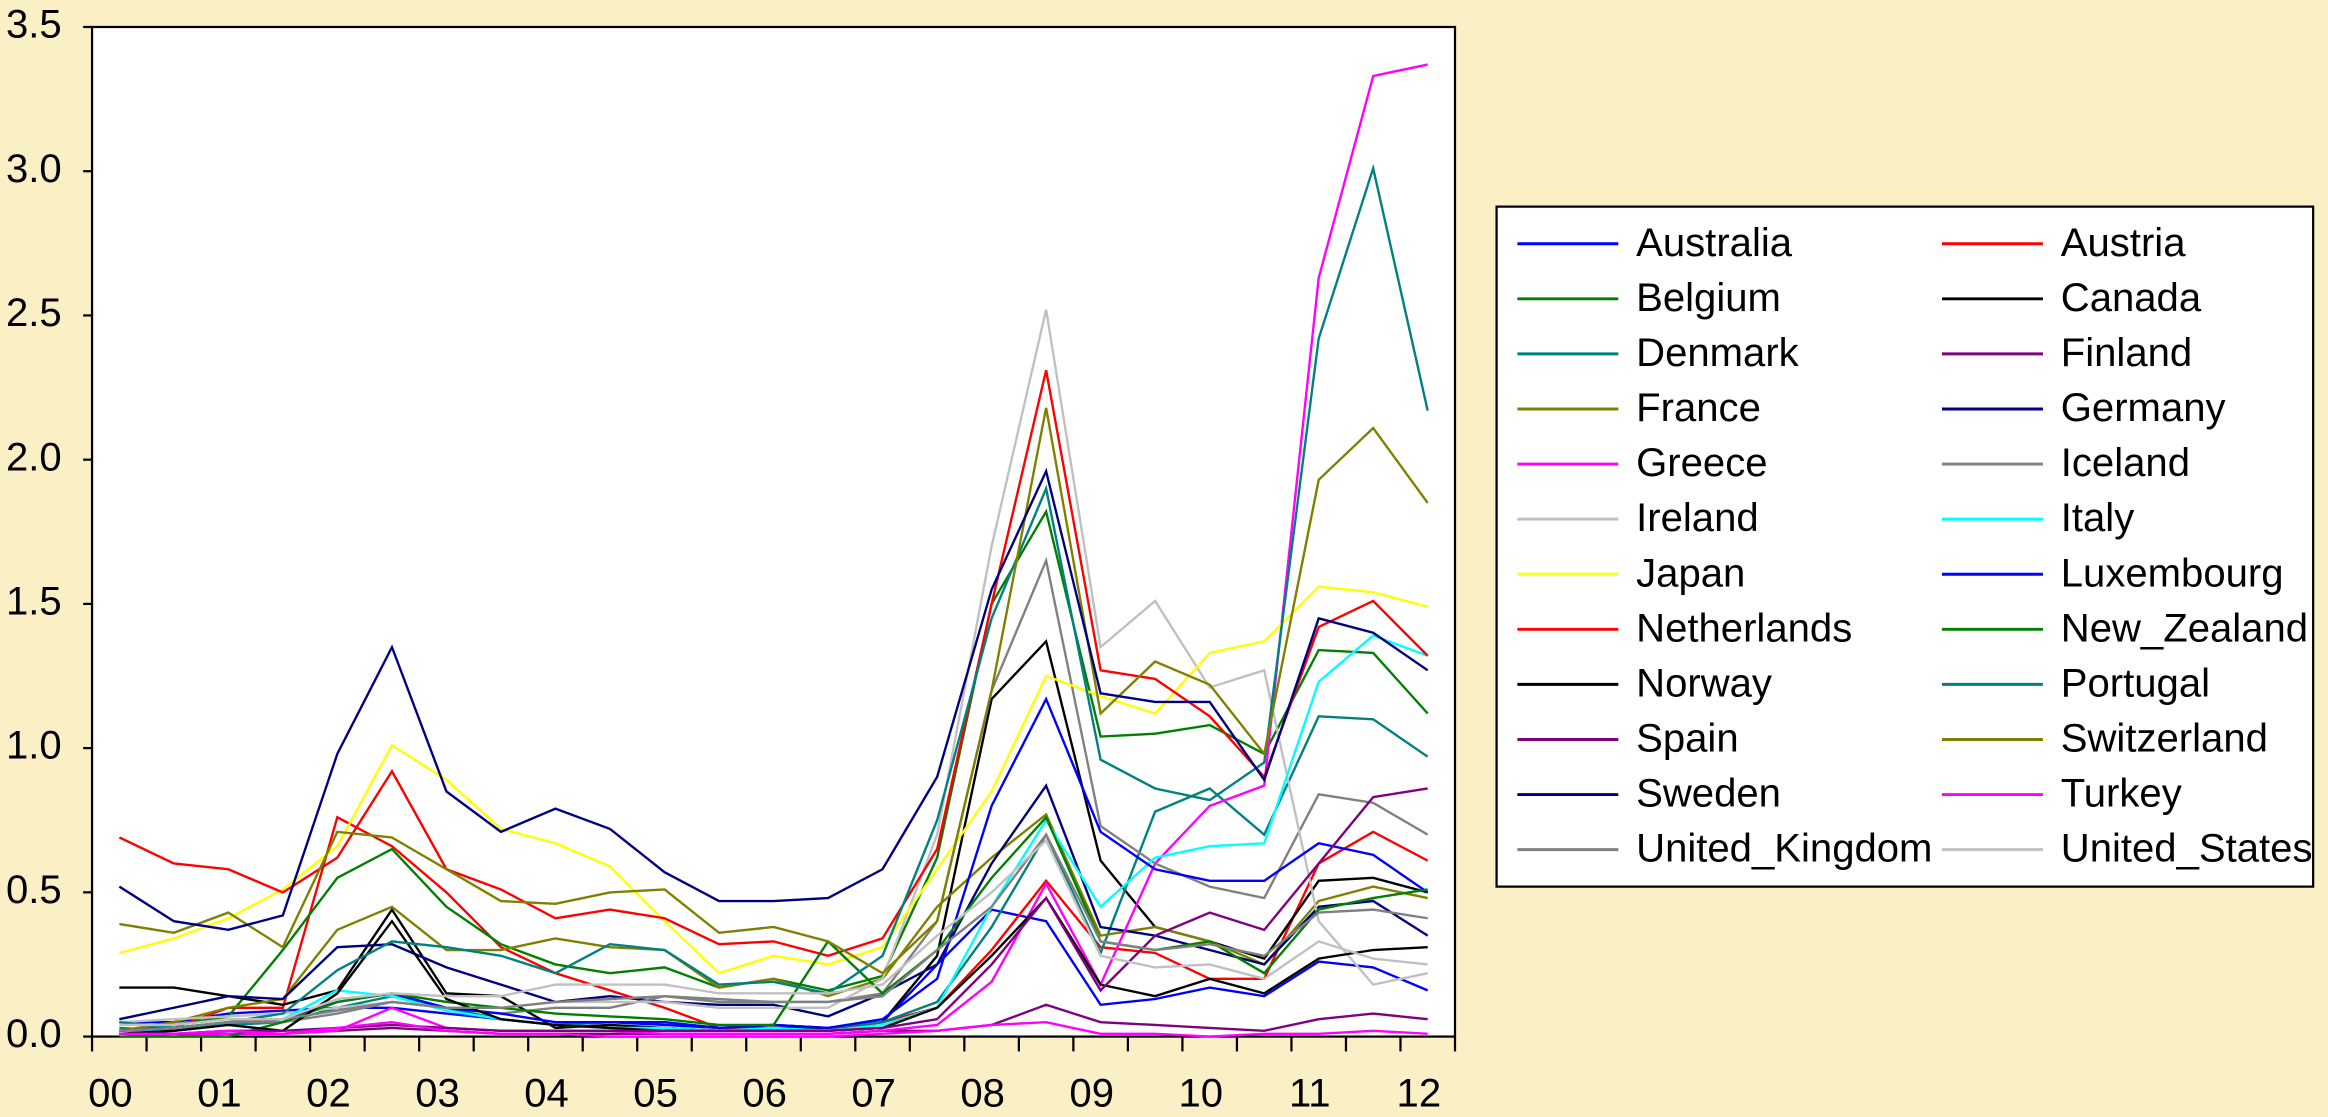  Describe the element at coordinates (34, 601) in the screenshot. I see `y-tick-label: 1.5` at that location.